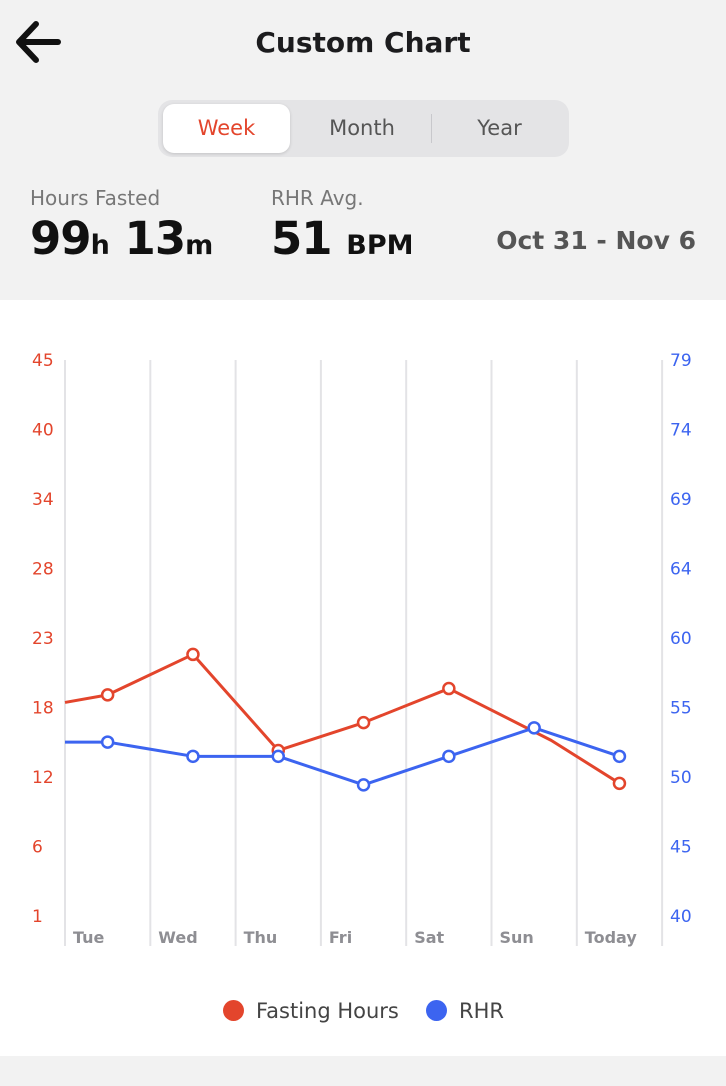 This screenshot has height=1086, width=726. I want to click on x-tick-label: Fri, so click(340, 937).